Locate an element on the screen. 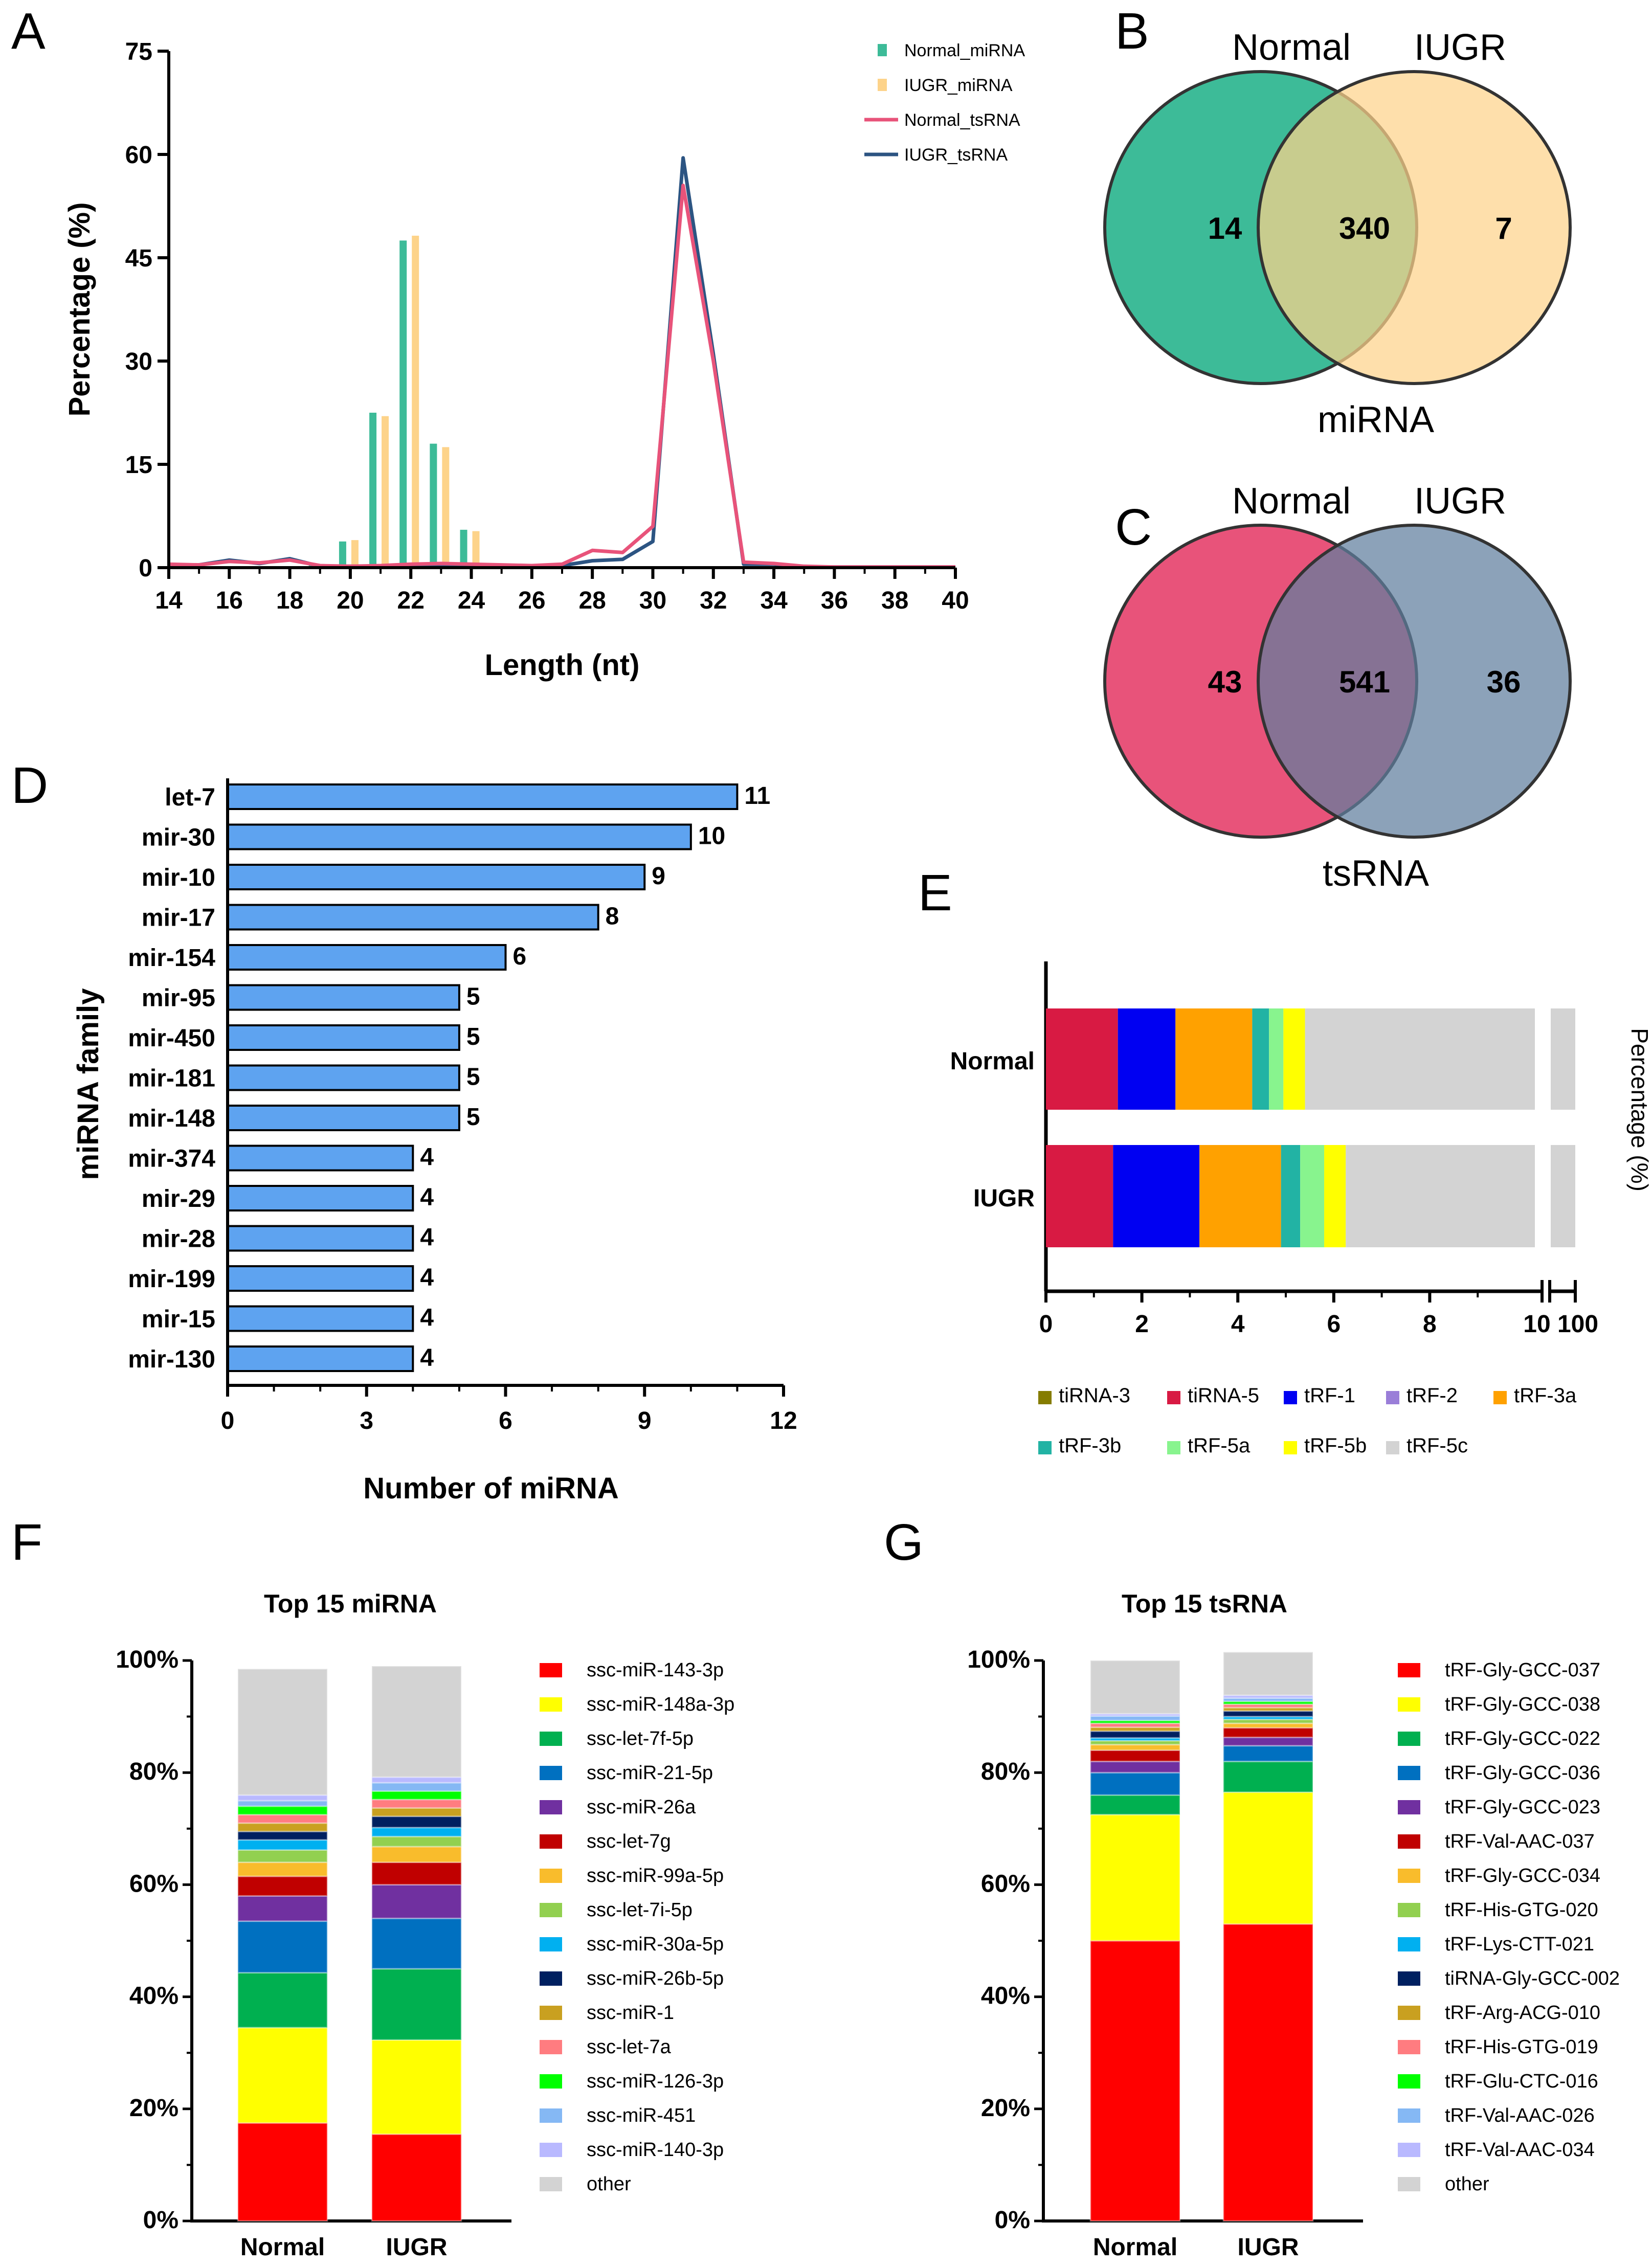  category-label: mir-95 is located at coordinates (178, 998).